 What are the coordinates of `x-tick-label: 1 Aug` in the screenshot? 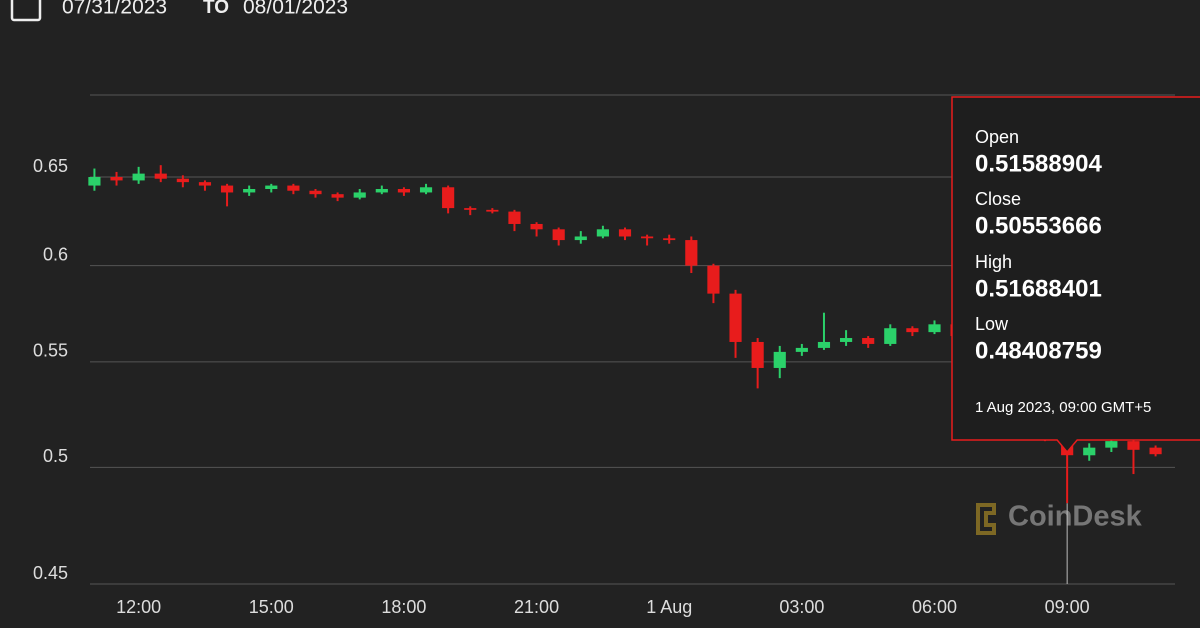 It's located at (669, 607).